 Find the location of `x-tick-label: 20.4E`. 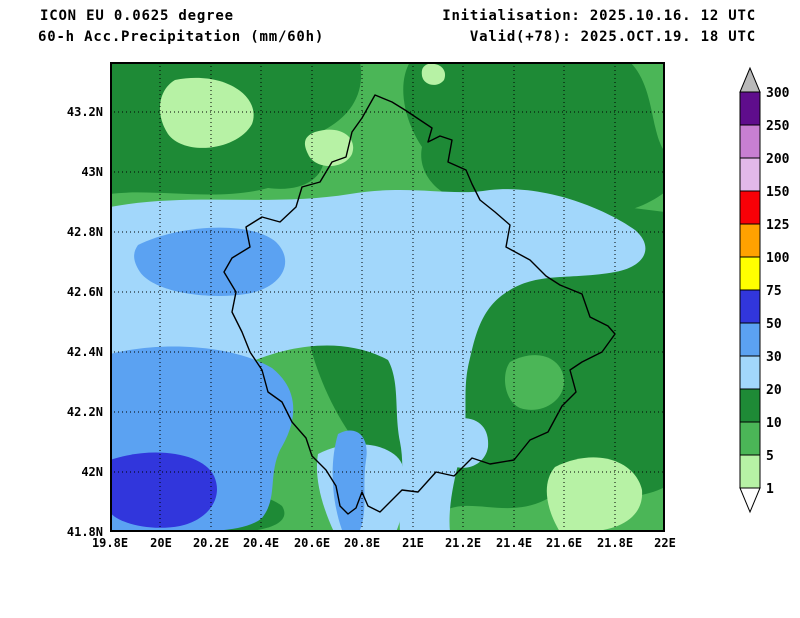

x-tick-label: 20.4E is located at coordinates (261, 543).